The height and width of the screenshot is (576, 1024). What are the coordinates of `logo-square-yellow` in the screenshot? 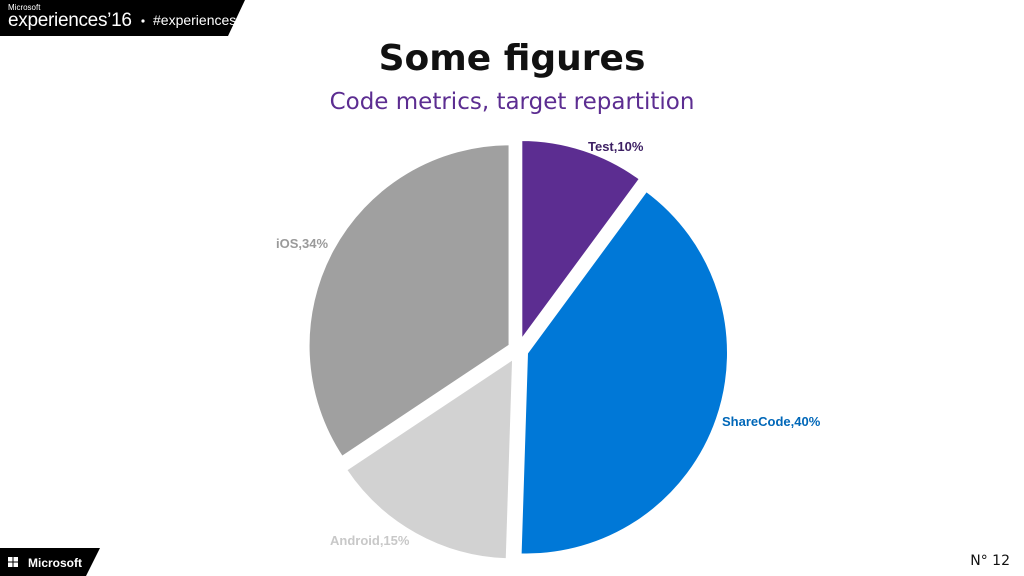 It's located at (15, 564).